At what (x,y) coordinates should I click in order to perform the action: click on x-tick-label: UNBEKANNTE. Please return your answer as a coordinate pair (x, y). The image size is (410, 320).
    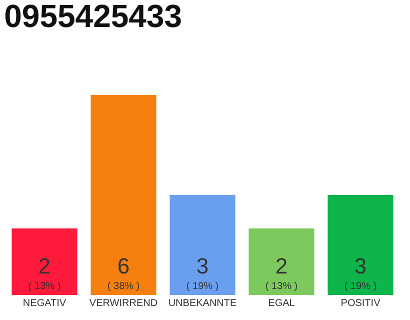
    Looking at the image, I should click on (202, 303).